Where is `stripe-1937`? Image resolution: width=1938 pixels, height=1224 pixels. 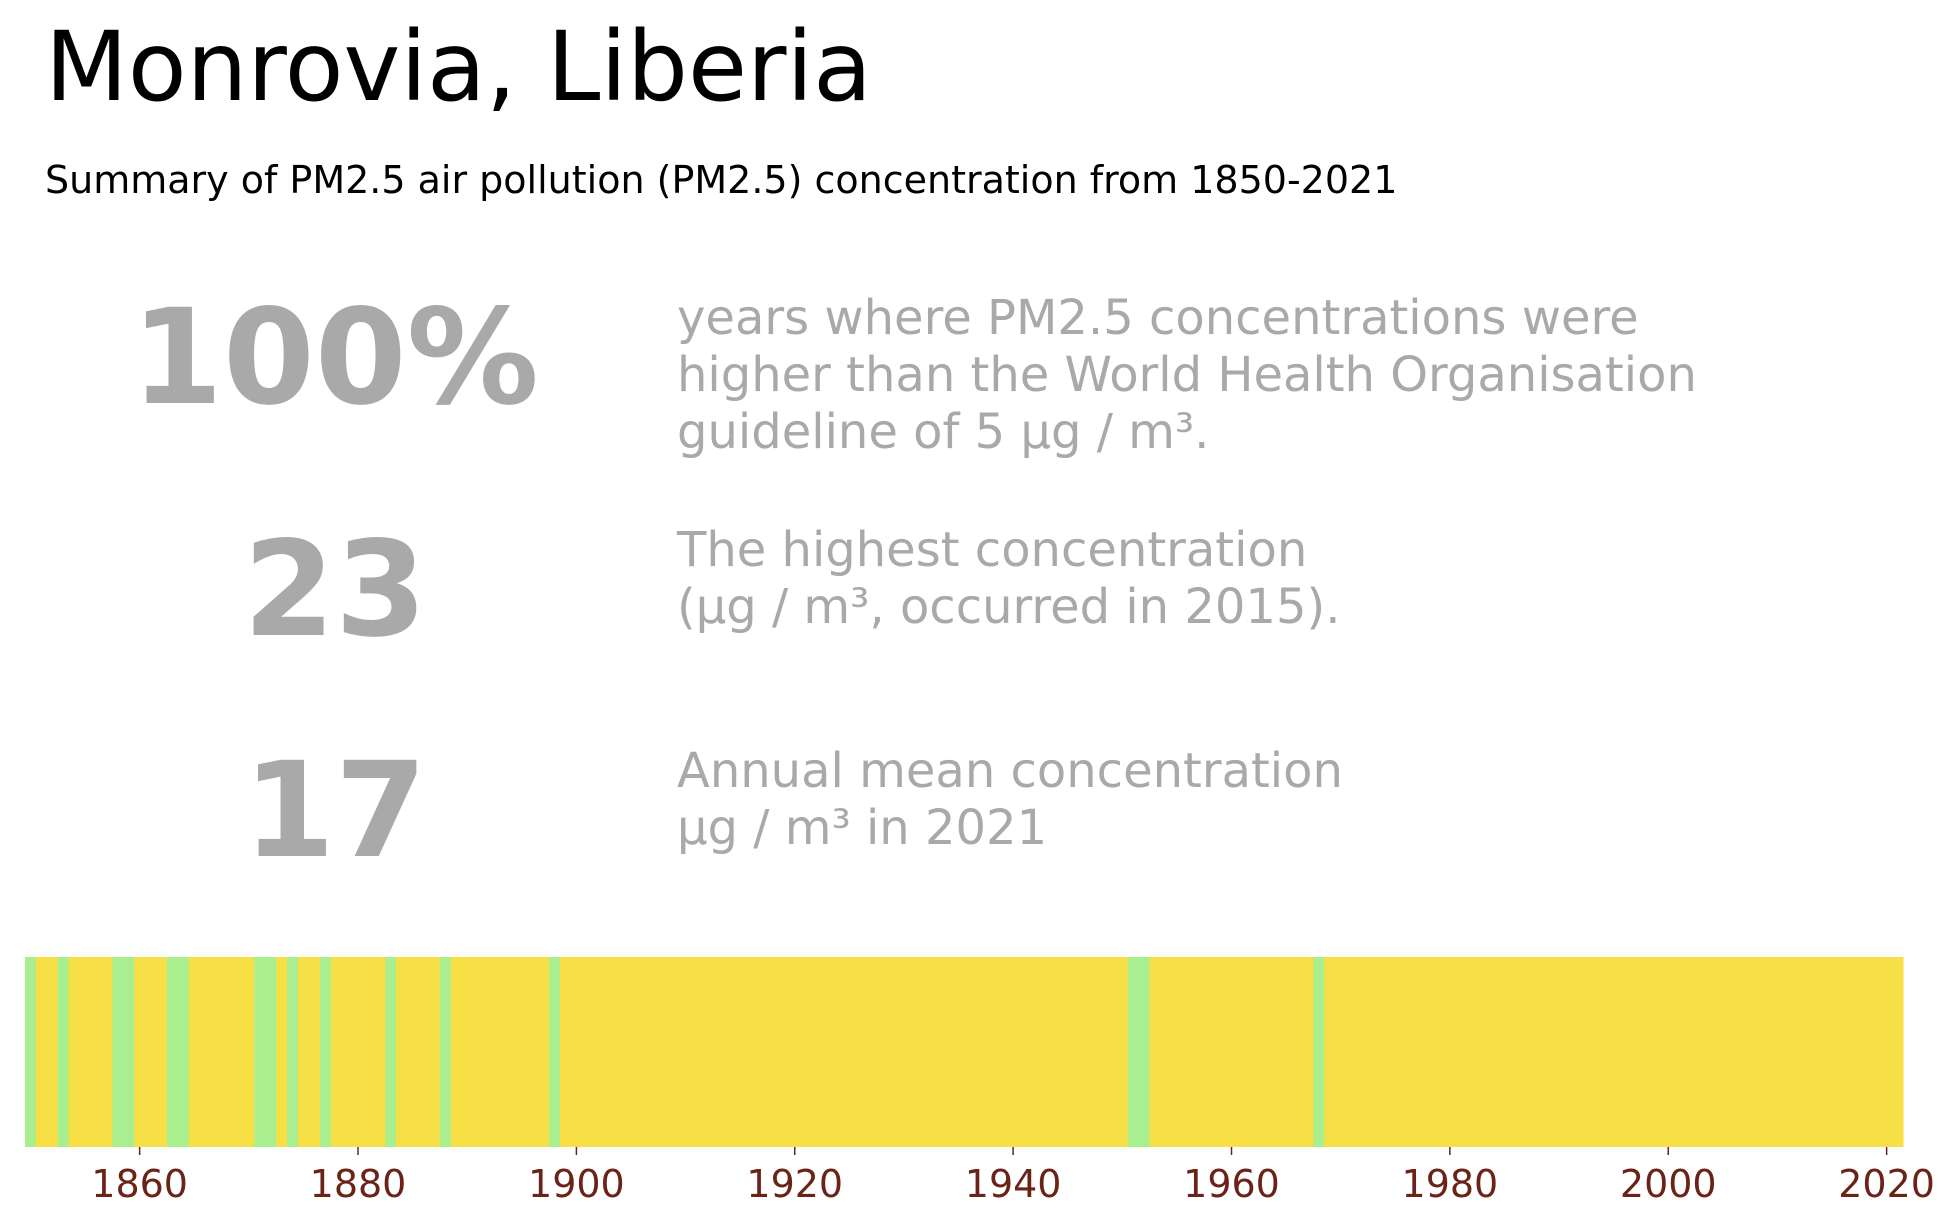 stripe-1937 is located at coordinates (980, 1052).